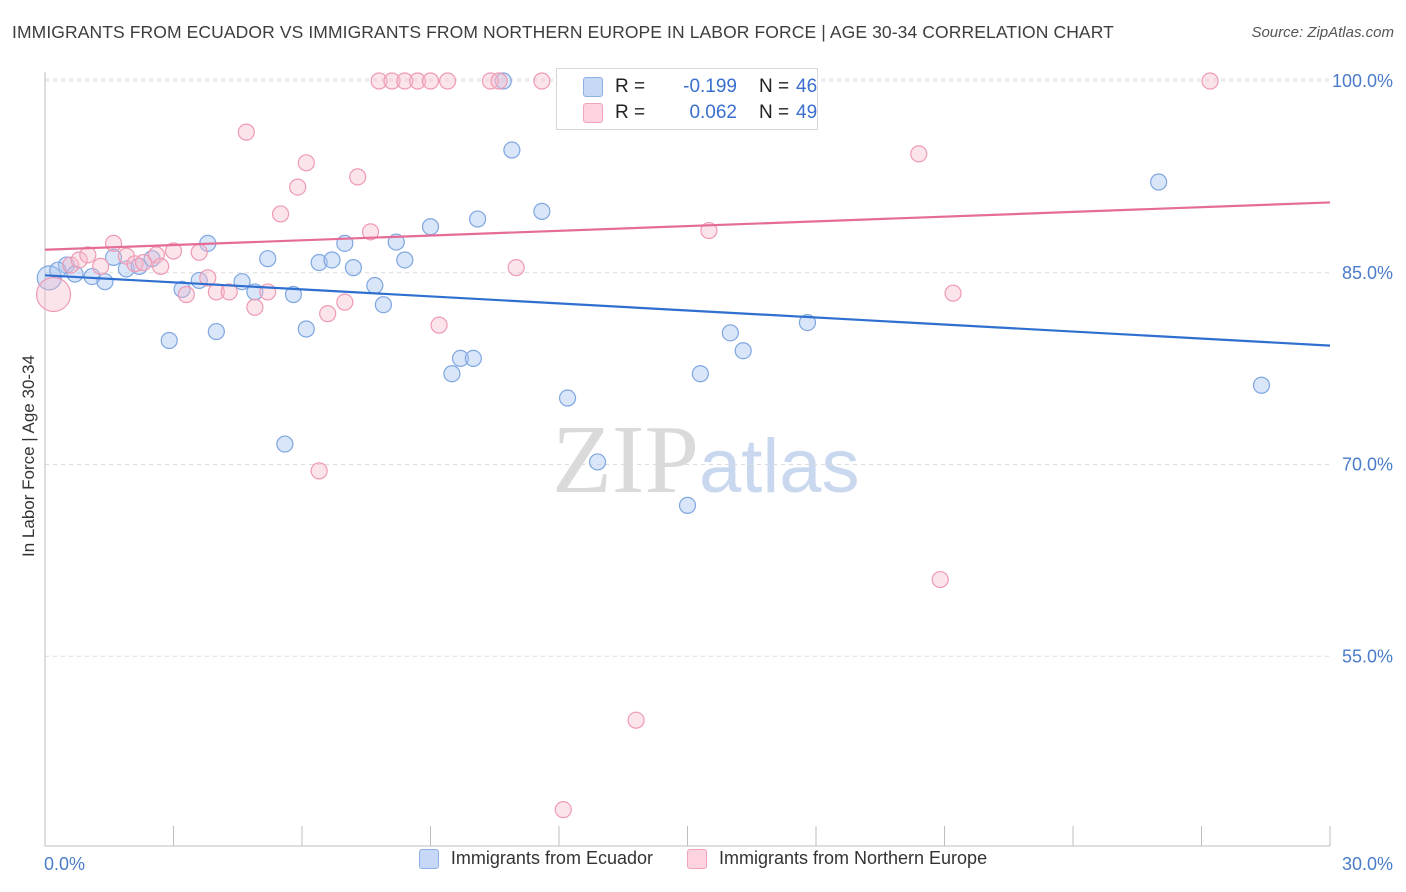 Image resolution: width=1406 pixels, height=892 pixels. Describe the element at coordinates (779, 466) in the screenshot. I see `watermark-atlas: atlas` at that location.